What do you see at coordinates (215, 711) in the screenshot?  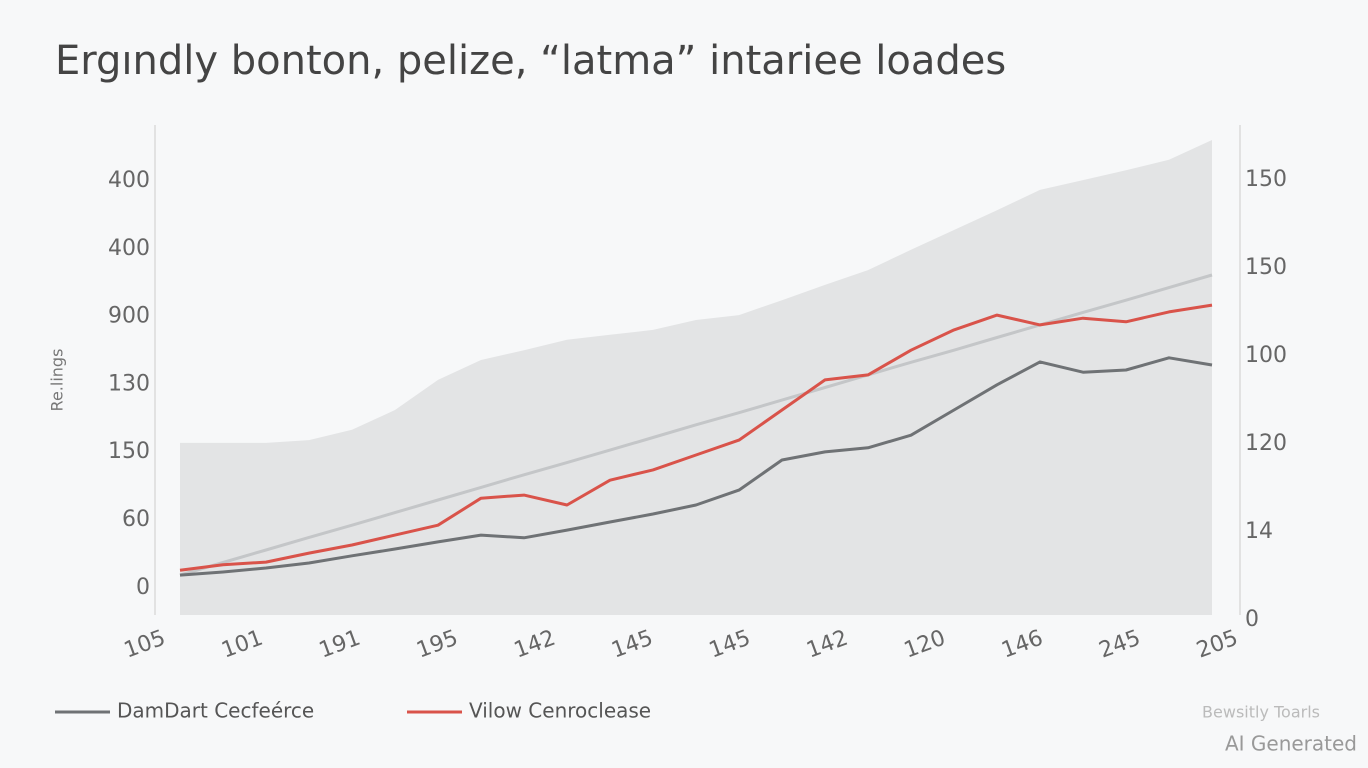 I see `legend-label: DamDart Cecfeérce` at bounding box center [215, 711].